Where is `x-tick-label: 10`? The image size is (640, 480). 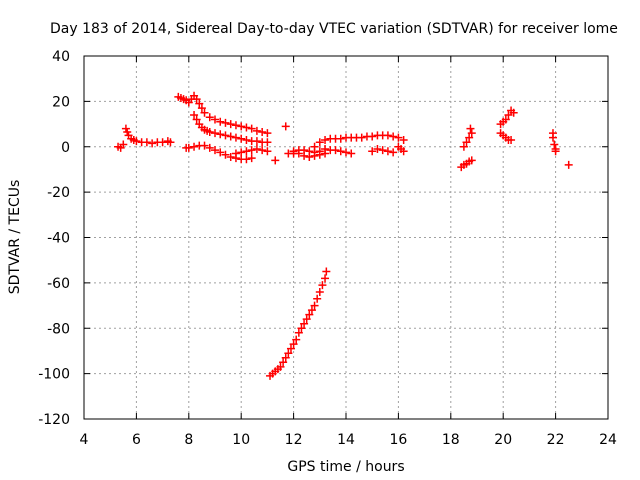 x-tick-label: 10 is located at coordinates (241, 440).